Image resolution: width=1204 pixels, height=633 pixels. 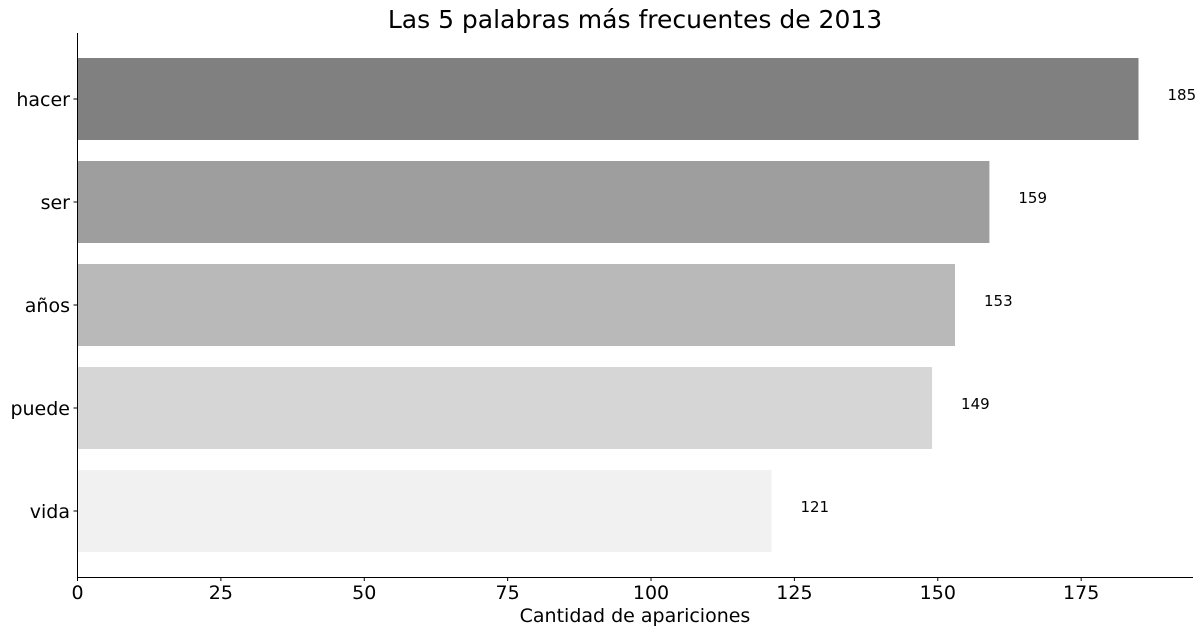 I want to click on bar-vida, so click(x=424, y=511).